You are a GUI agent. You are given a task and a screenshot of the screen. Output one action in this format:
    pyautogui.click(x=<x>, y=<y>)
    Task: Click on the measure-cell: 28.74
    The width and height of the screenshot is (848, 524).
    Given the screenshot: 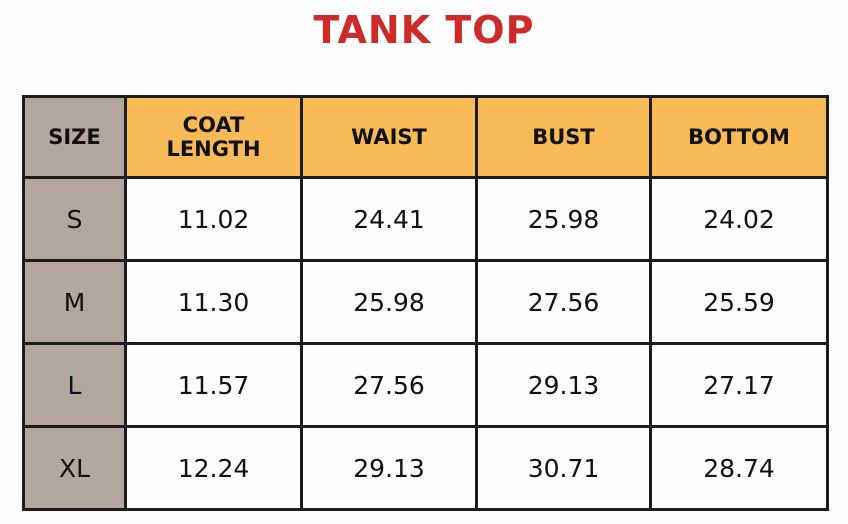 What is the action you would take?
    pyautogui.click(x=739, y=468)
    